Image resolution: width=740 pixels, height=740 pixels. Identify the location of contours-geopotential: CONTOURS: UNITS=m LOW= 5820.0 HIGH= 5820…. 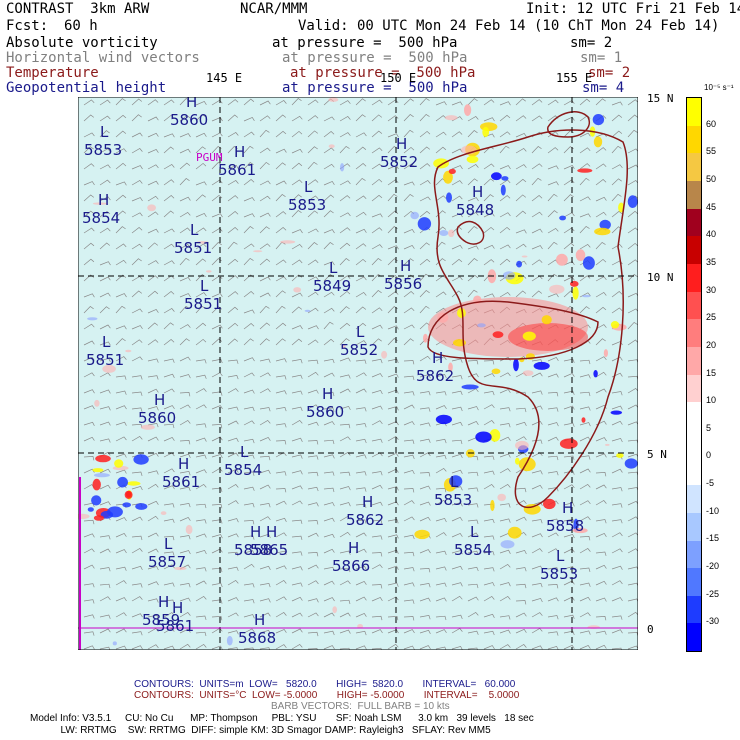
(325, 684).